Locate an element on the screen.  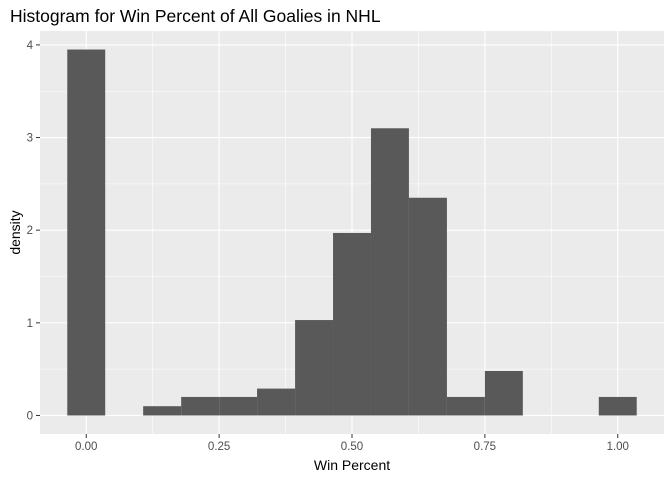
y-tick-label: 4 is located at coordinates (30, 46).